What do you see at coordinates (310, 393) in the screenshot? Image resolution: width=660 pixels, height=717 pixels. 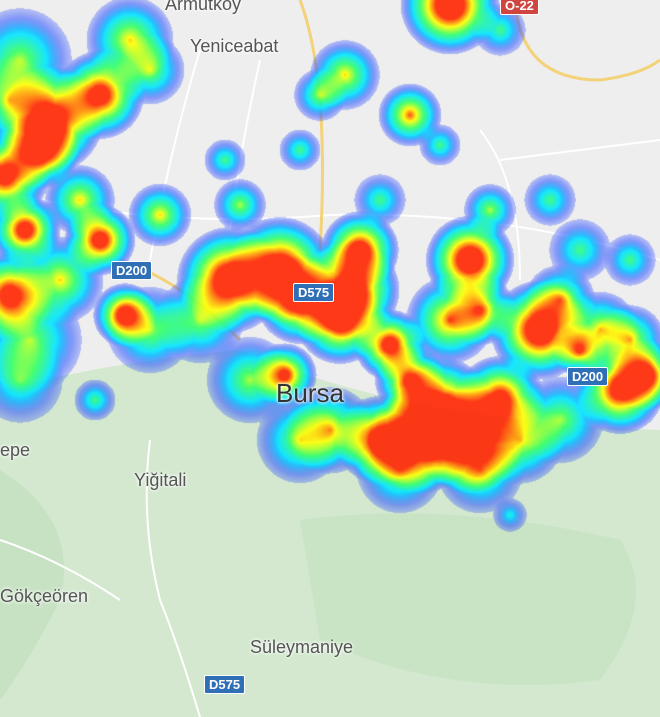 I see `city-label: Bursa` at bounding box center [310, 393].